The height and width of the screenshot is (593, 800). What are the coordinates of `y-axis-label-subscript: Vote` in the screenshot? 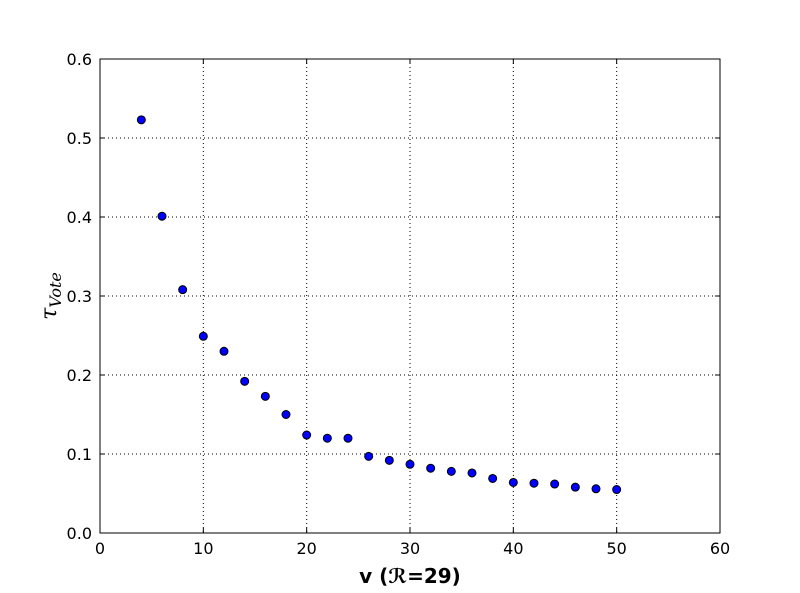 It's located at (55, 290).